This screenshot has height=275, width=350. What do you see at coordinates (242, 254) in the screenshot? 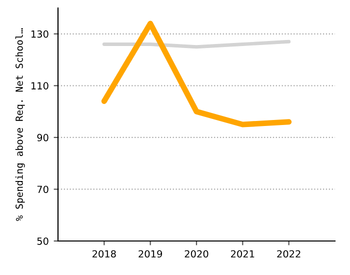
I see `x-tick-label: 2021` at bounding box center [242, 254].